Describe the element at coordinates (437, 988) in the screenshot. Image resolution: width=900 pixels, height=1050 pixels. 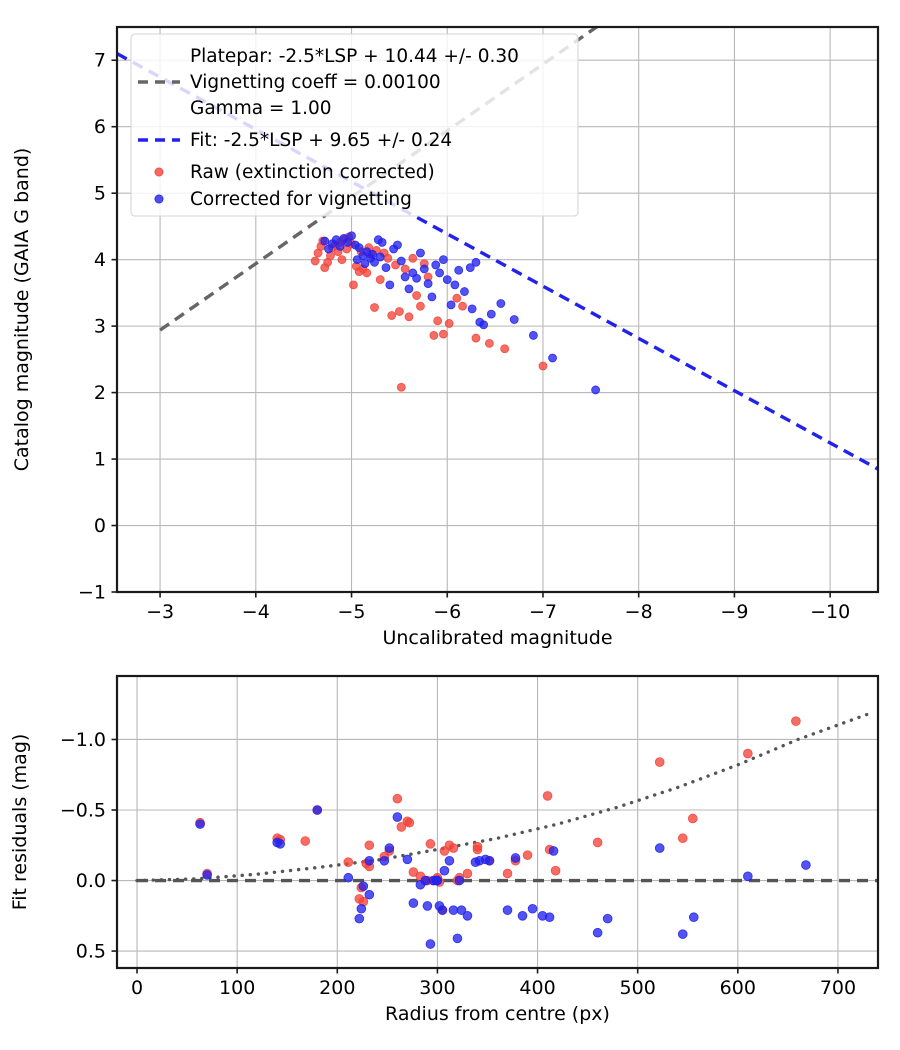
I see `x-tick-label: 300` at that location.